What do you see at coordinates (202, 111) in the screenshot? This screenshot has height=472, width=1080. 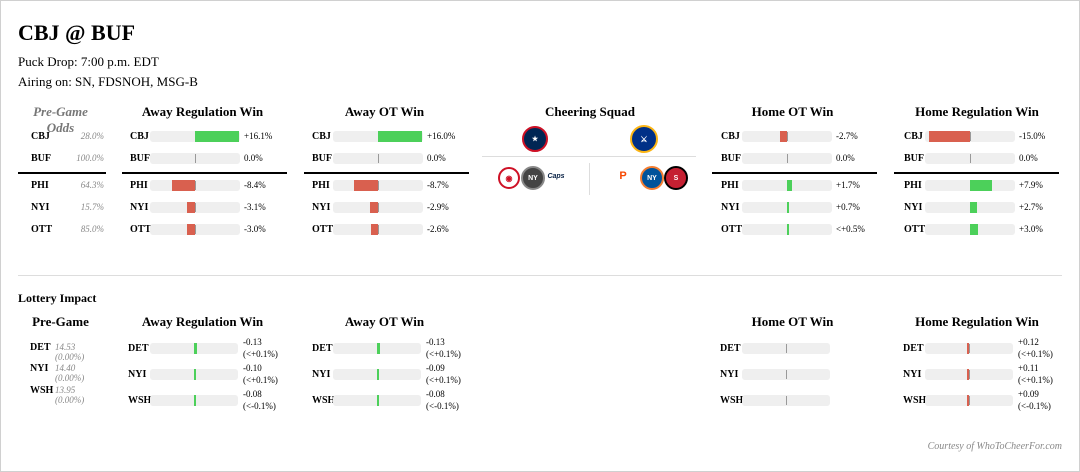 I see `away-regulation-win-heading: Away Regulation Win` at bounding box center [202, 111].